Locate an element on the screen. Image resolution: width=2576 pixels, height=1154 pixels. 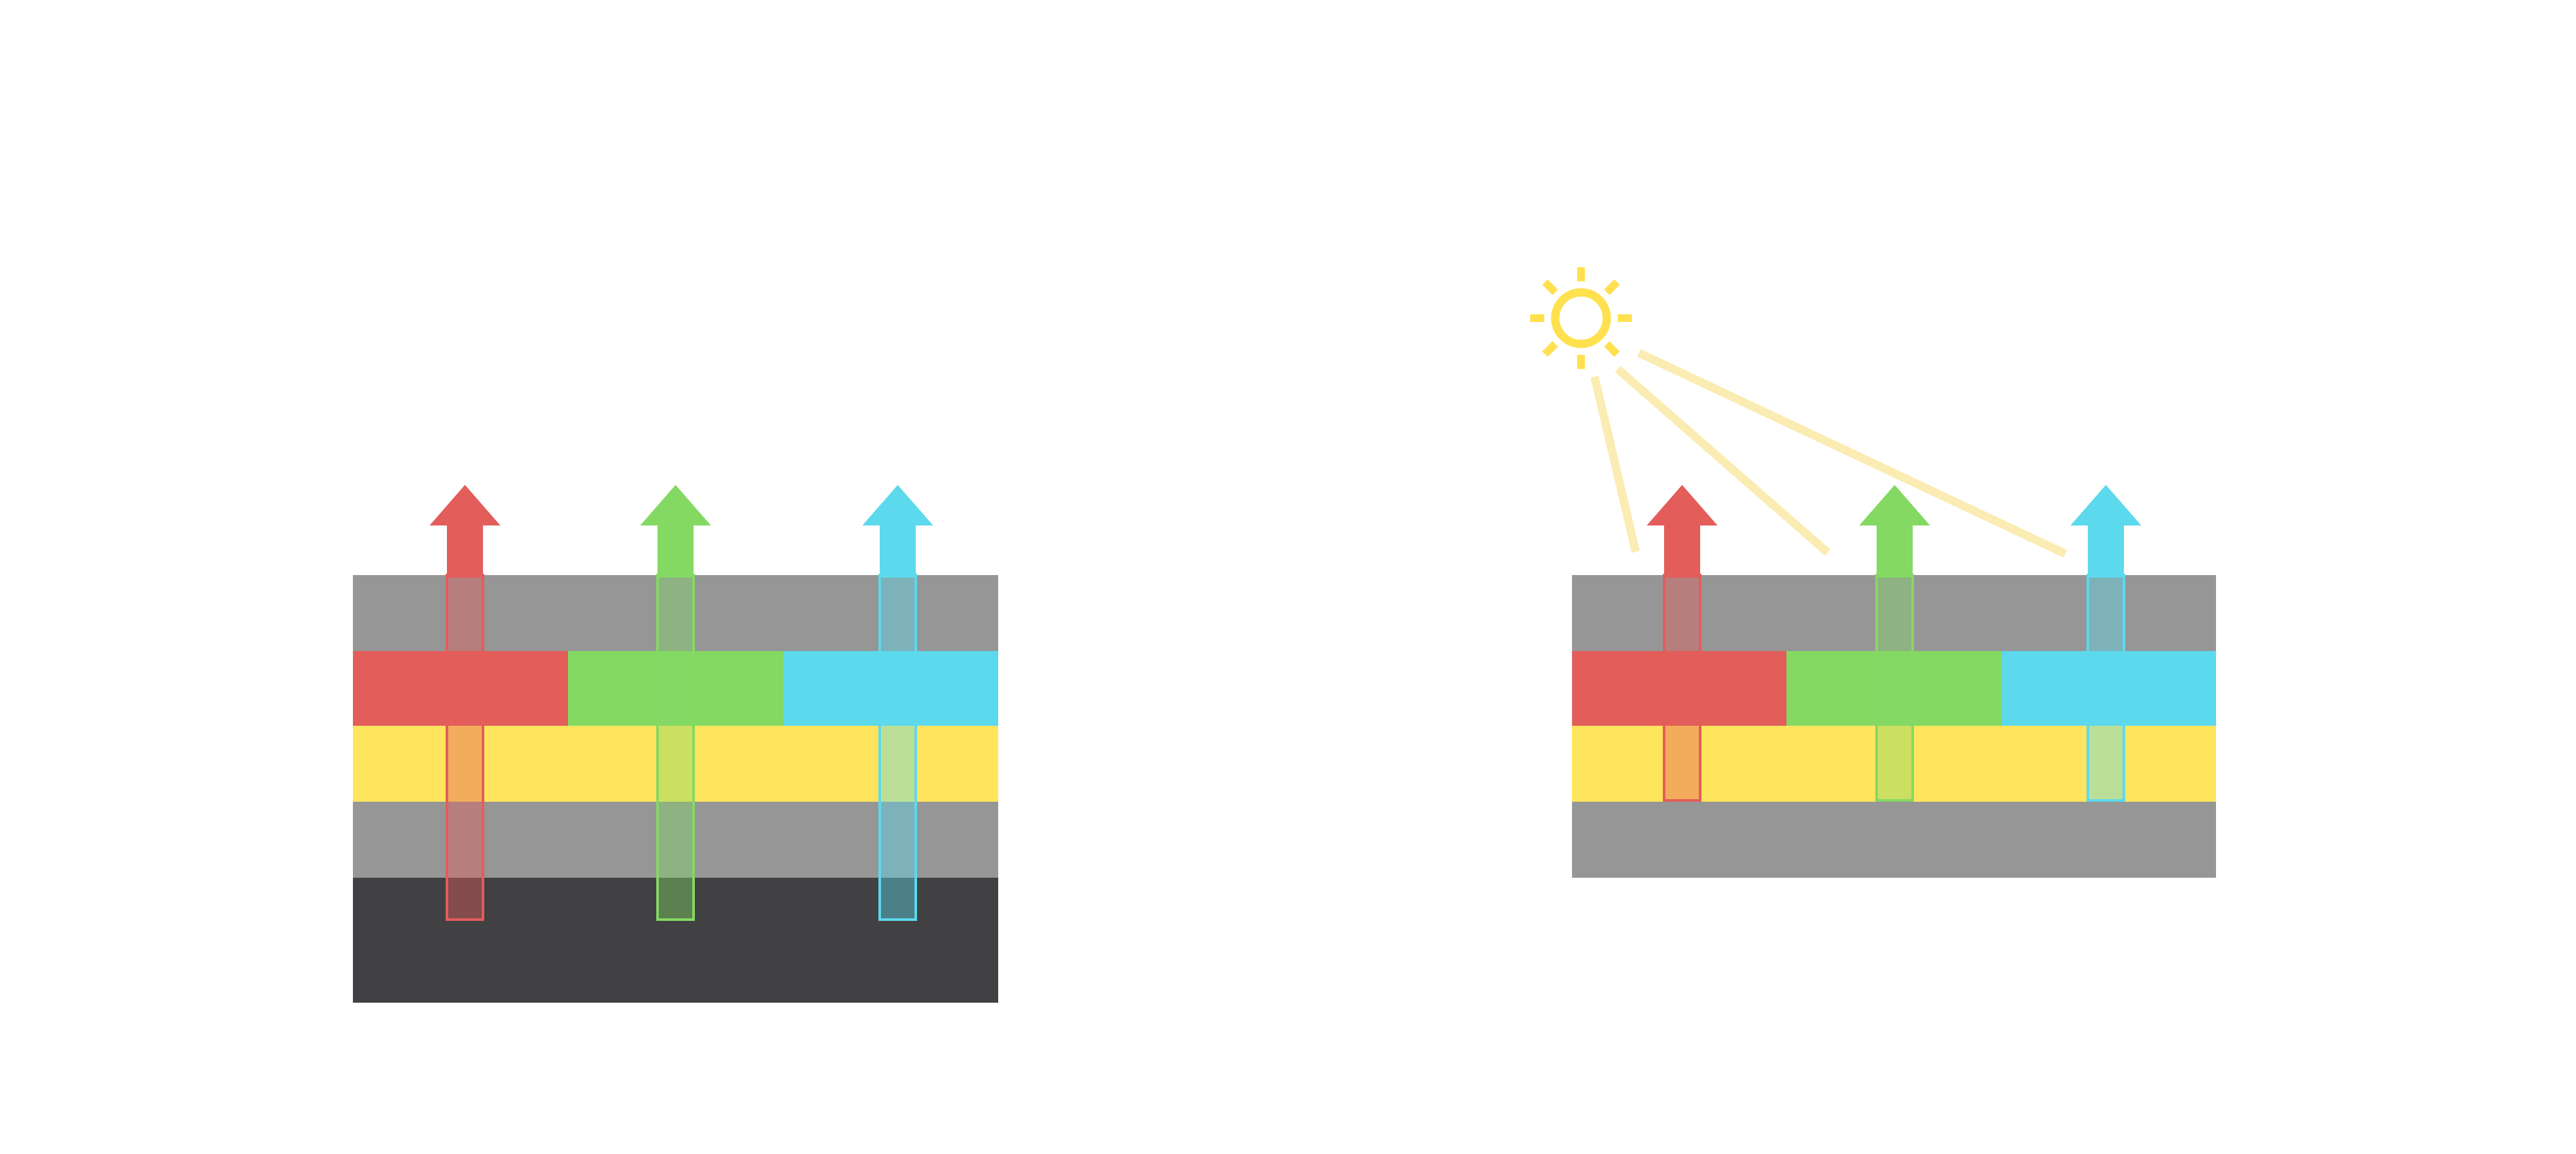
sun-tick-nw is located at coordinates (1550, 287).